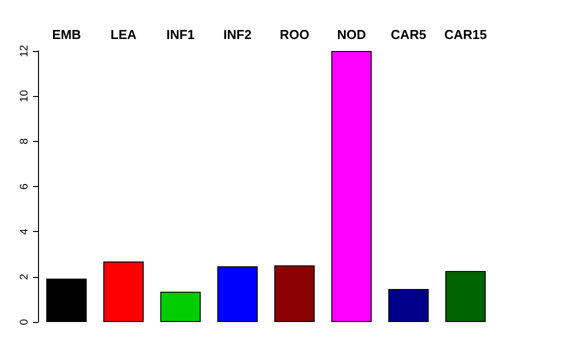 The image size is (576, 360). What do you see at coordinates (408, 34) in the screenshot?
I see `x-tick-label: CAR5` at bounding box center [408, 34].